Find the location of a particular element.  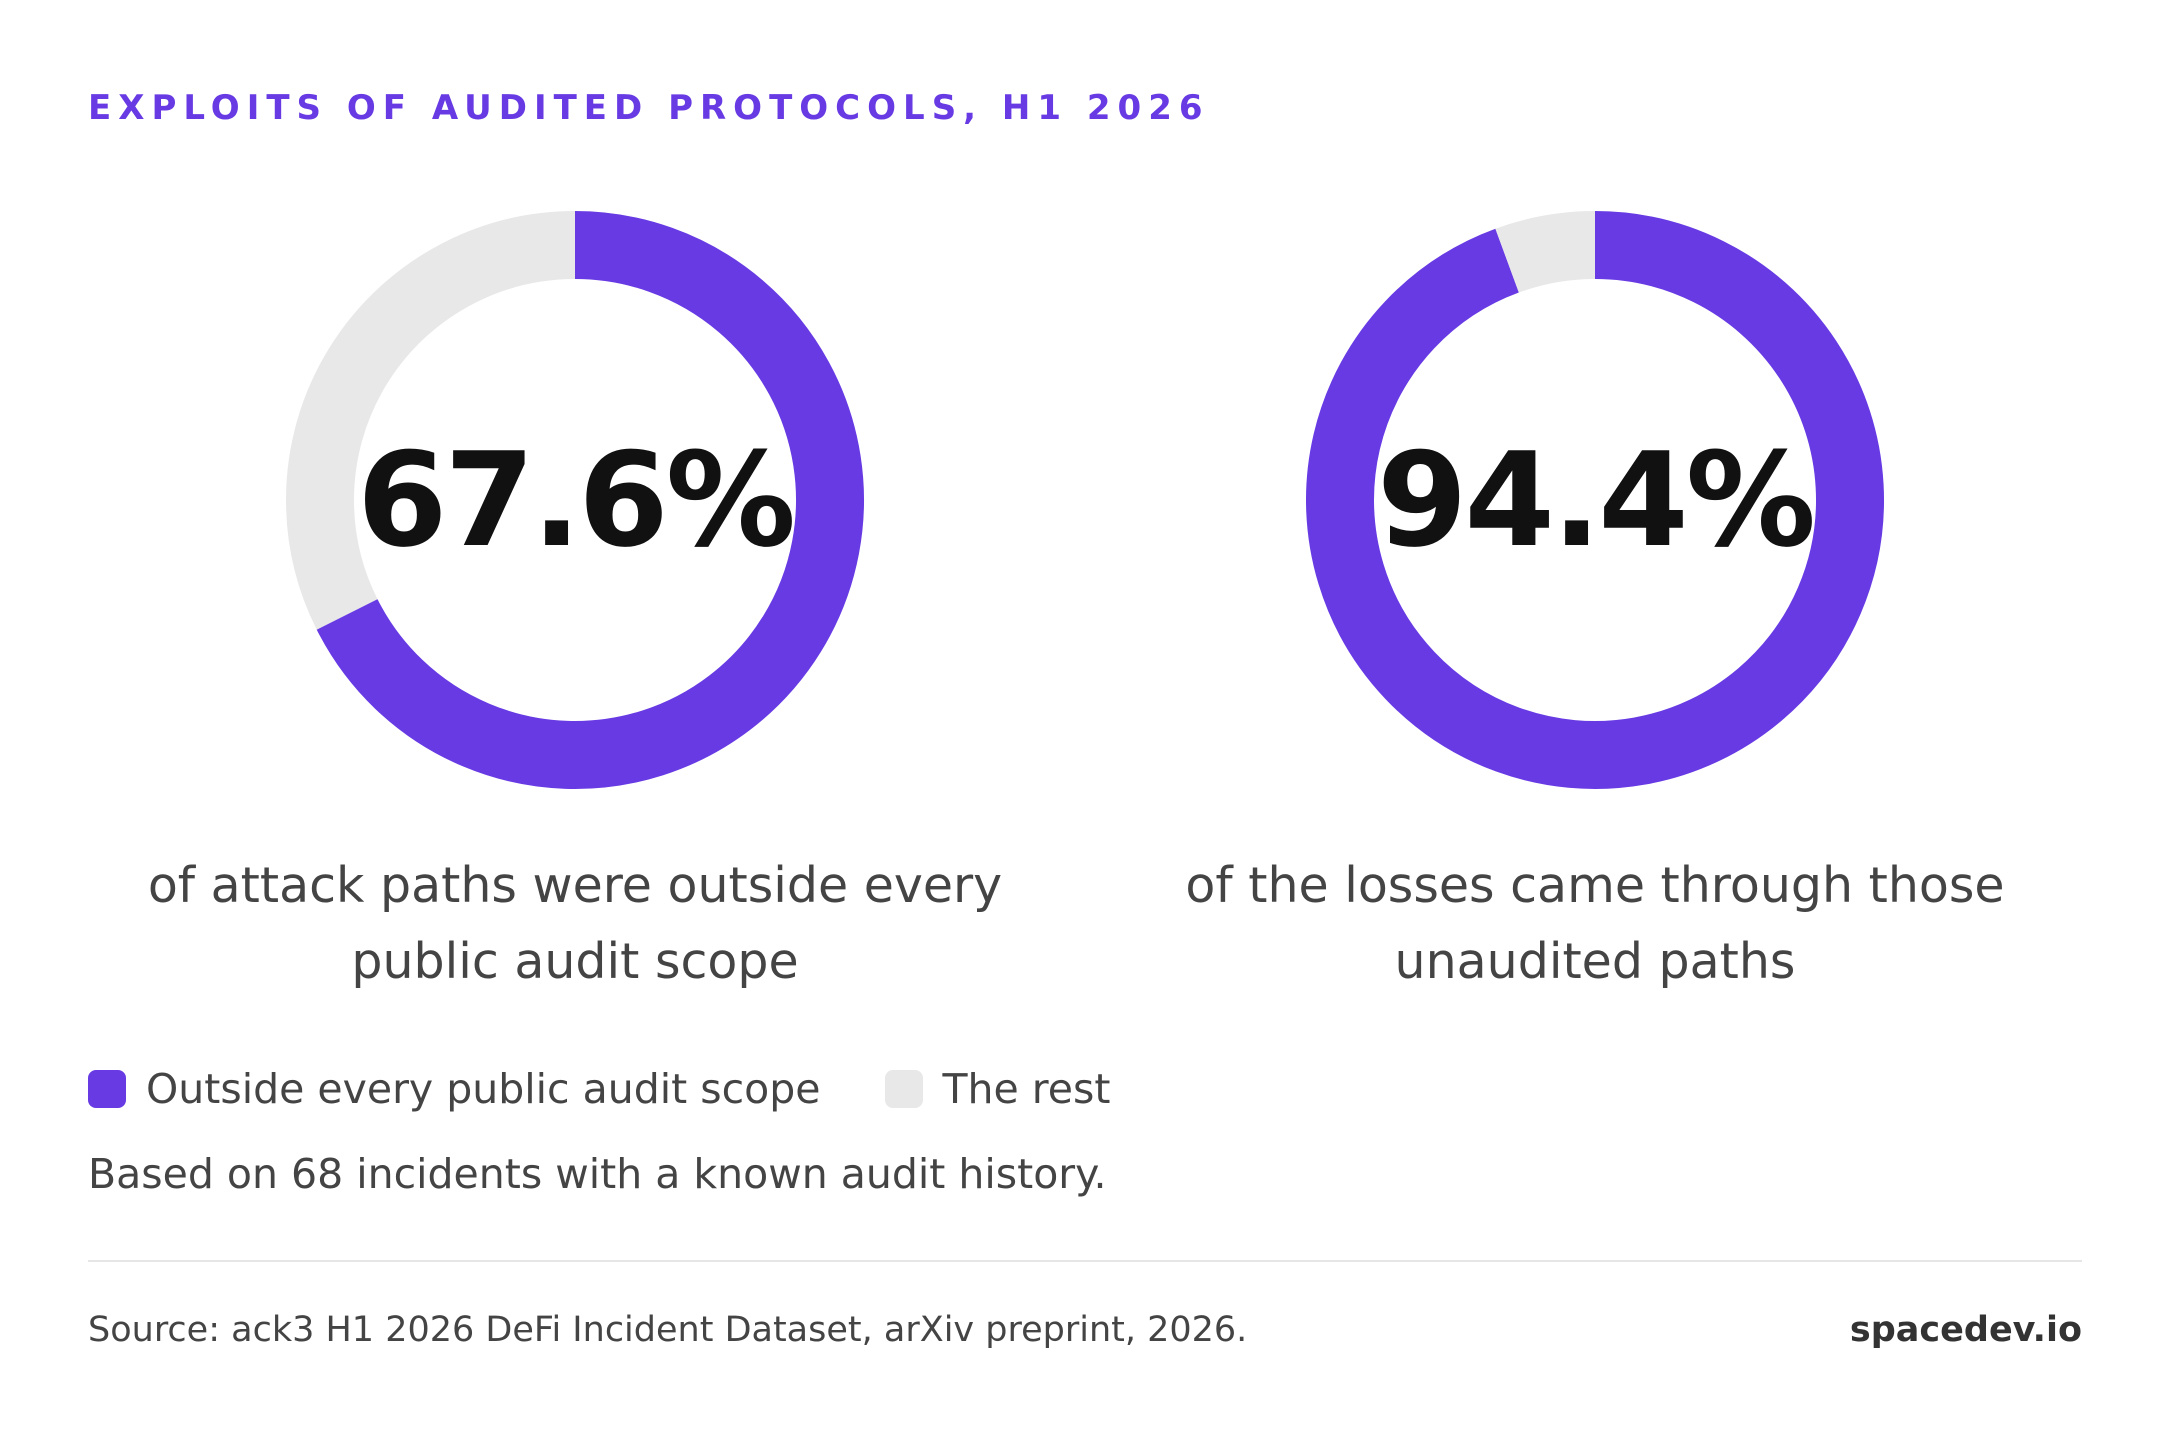

legend-item-rest: The rest is located at coordinates (997, 1089).